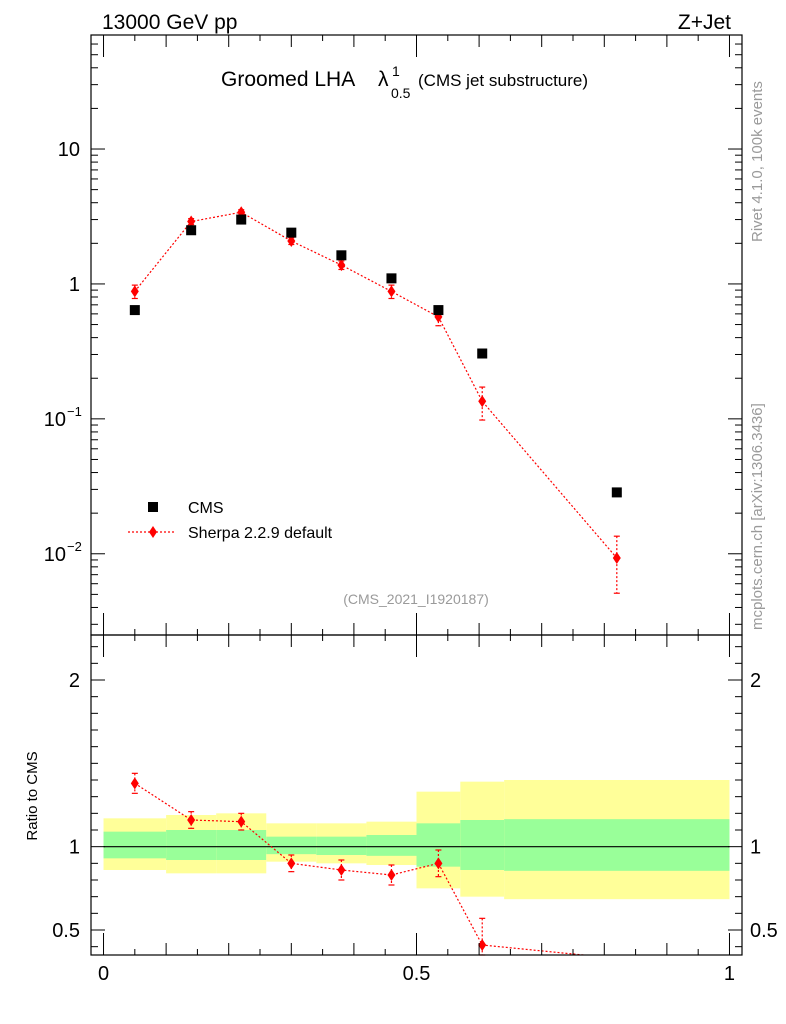 This screenshot has width=786, height=1024. What do you see at coordinates (66, 931) in the screenshot?
I see `ratio-y-tick-label: 0.5` at bounding box center [66, 931].